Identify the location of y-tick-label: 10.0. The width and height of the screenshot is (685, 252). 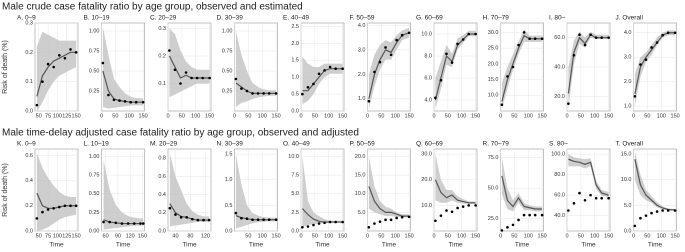
(493, 96).